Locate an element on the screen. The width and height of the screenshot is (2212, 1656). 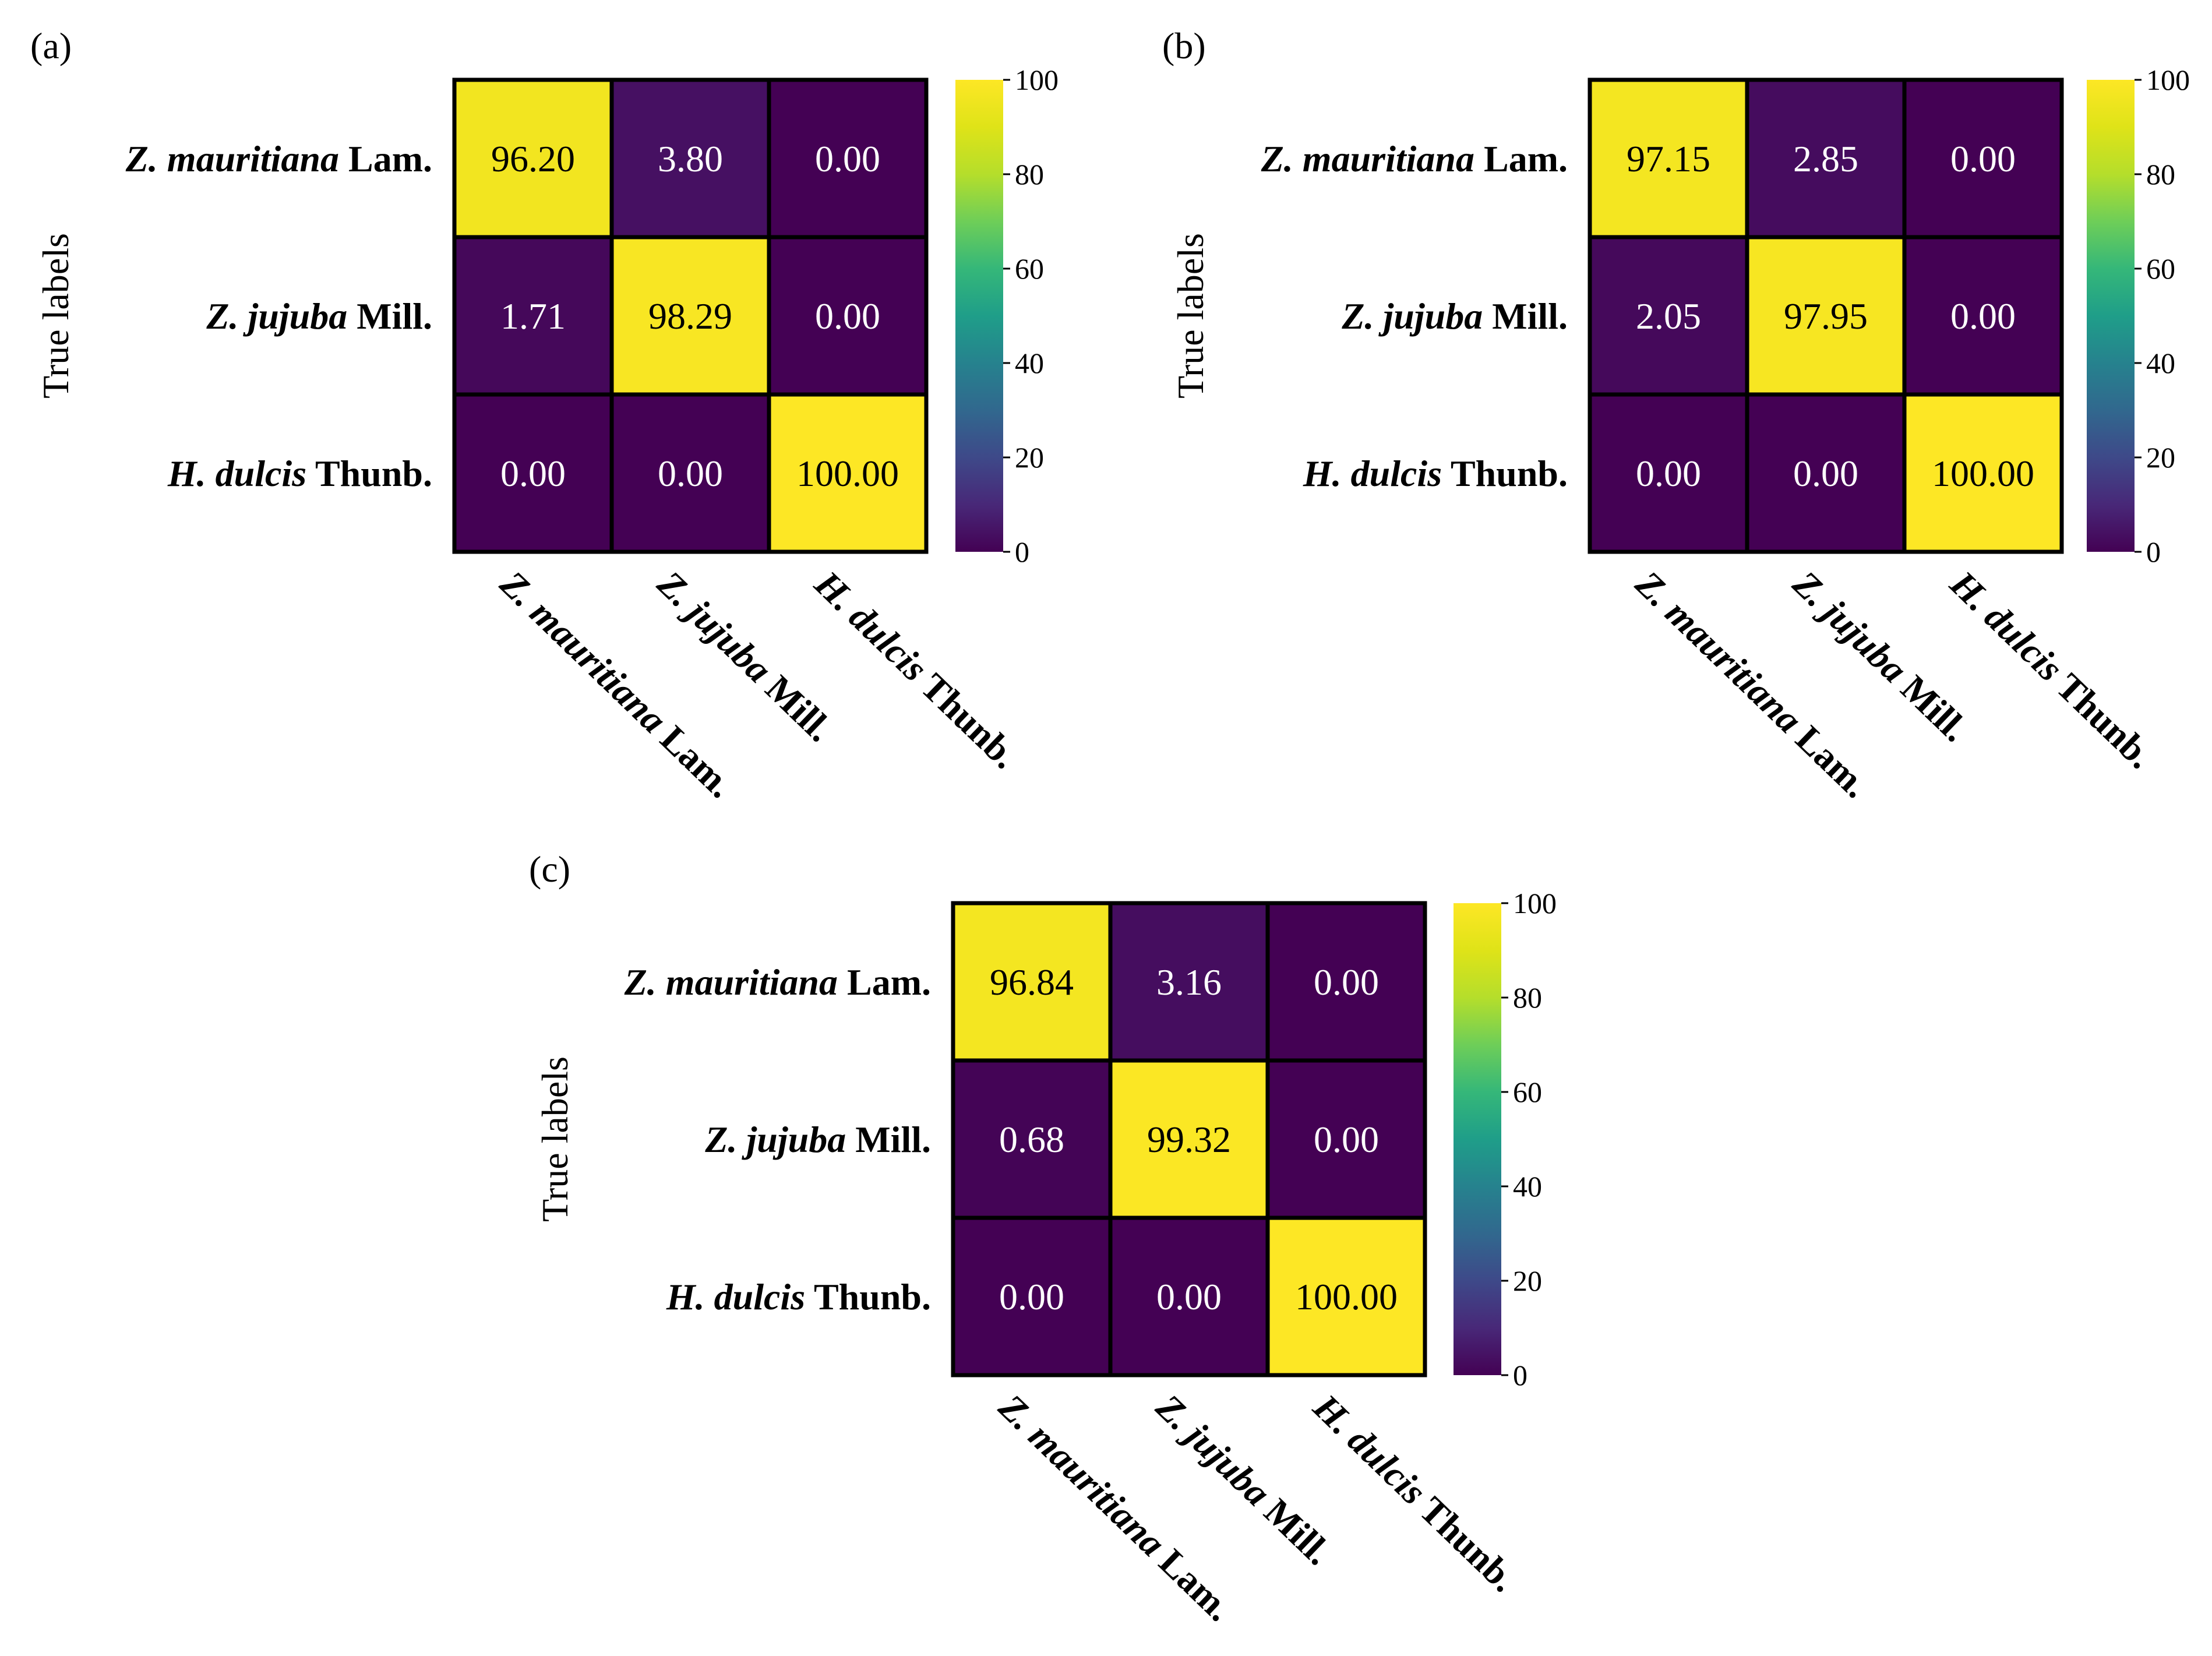
cell-value-label: 96.84 is located at coordinates (1032, 982).